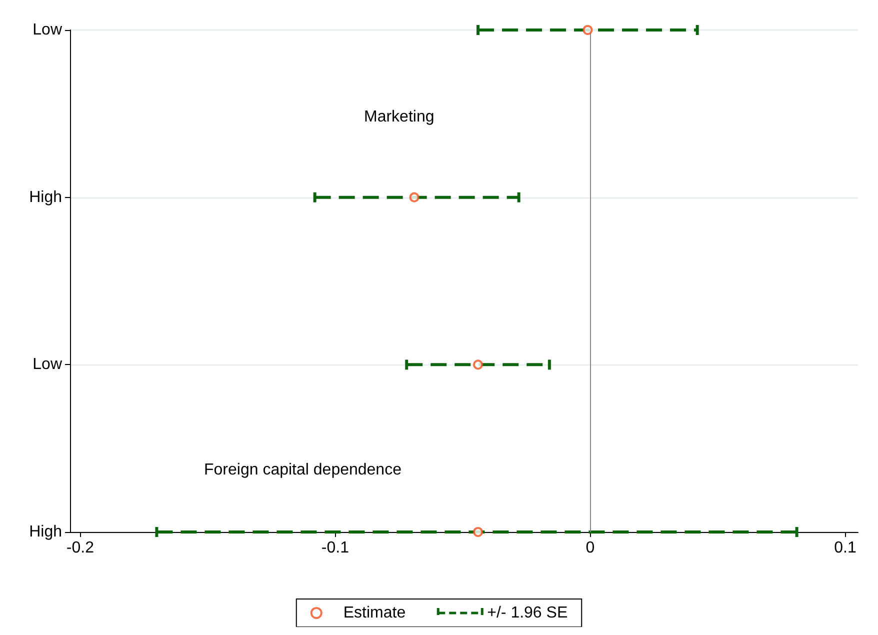 Image resolution: width=878 pixels, height=635 pixels. What do you see at coordinates (374, 613) in the screenshot?
I see `legend-label: Estimate` at bounding box center [374, 613].